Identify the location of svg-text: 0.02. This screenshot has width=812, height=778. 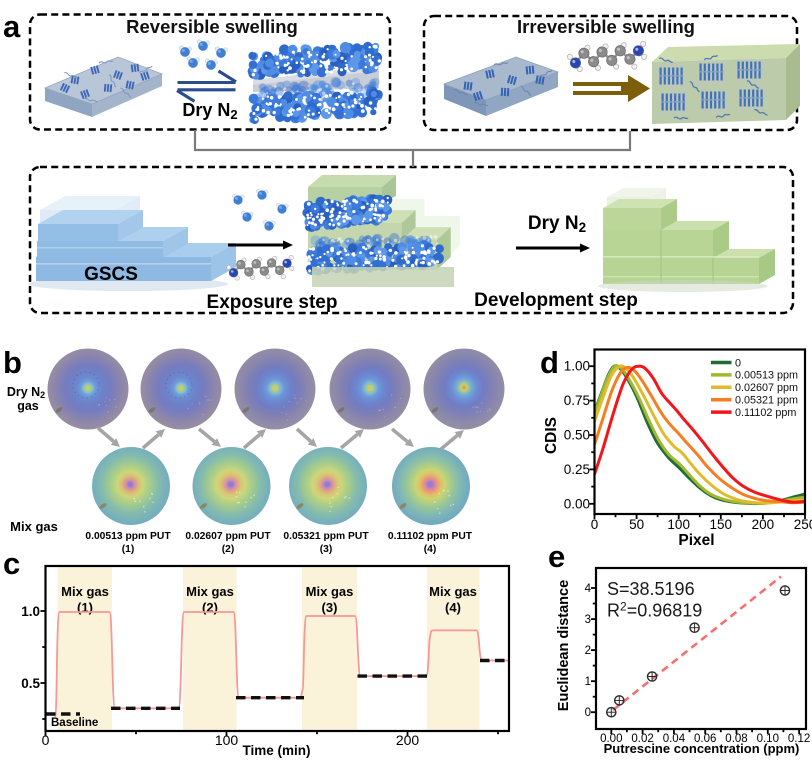
(642, 739).